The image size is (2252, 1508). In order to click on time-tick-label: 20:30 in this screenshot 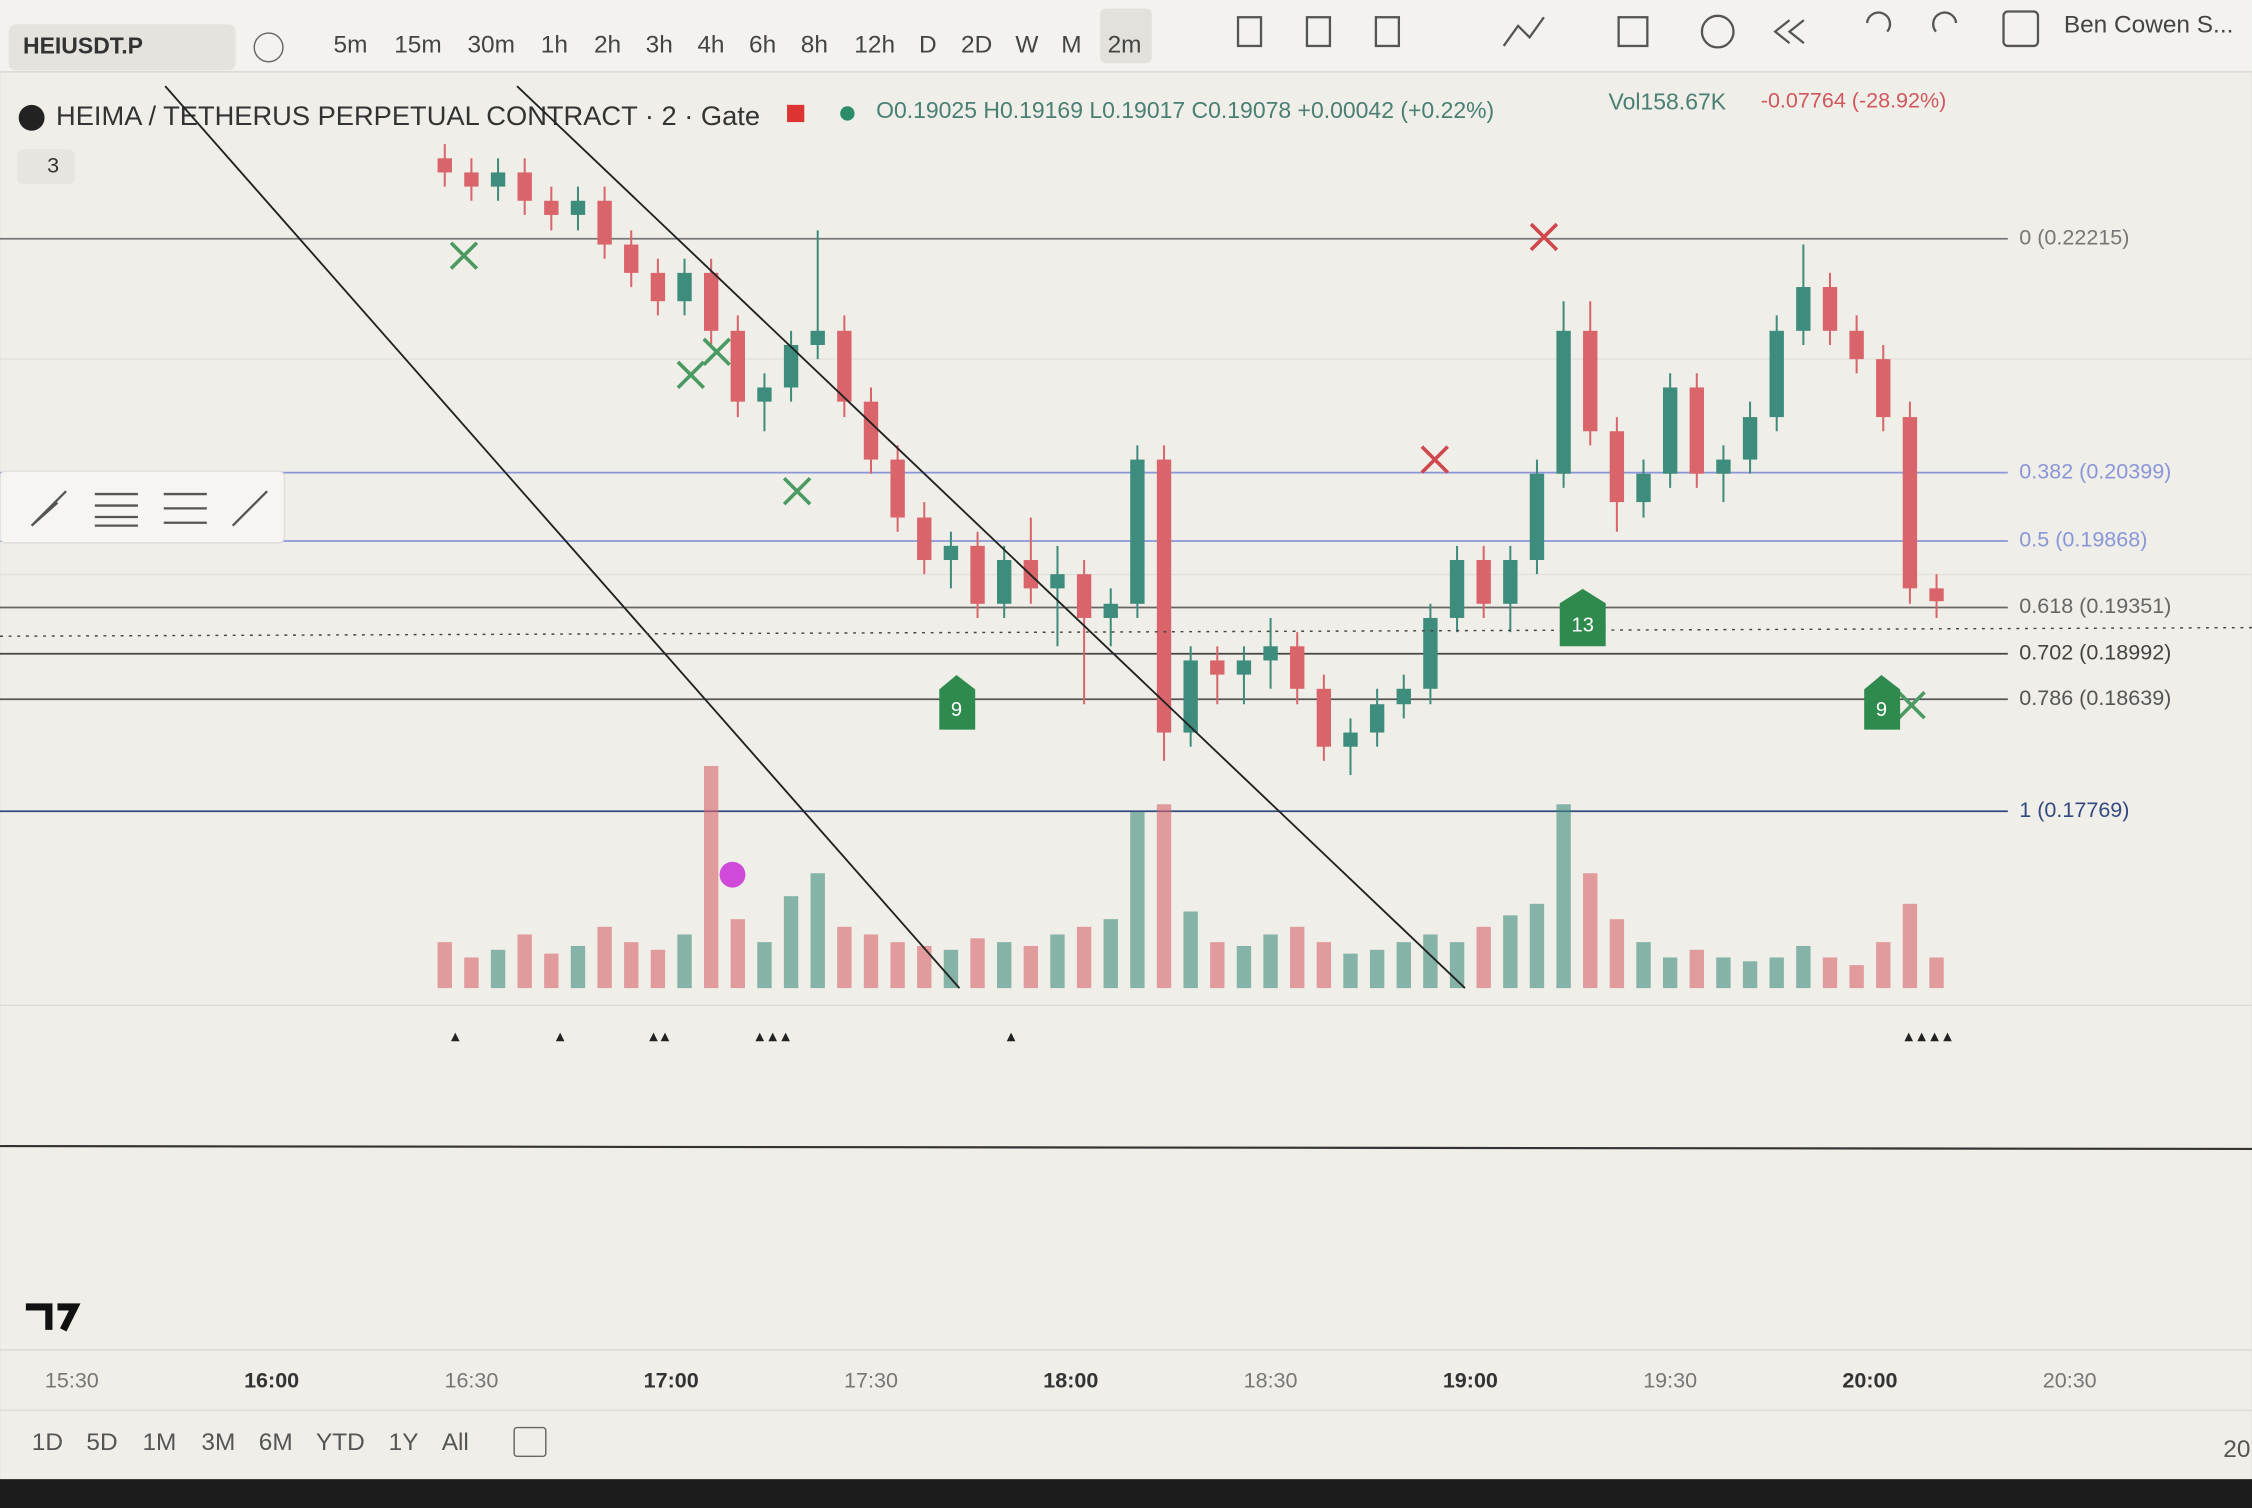, I will do `click(2070, 1380)`.